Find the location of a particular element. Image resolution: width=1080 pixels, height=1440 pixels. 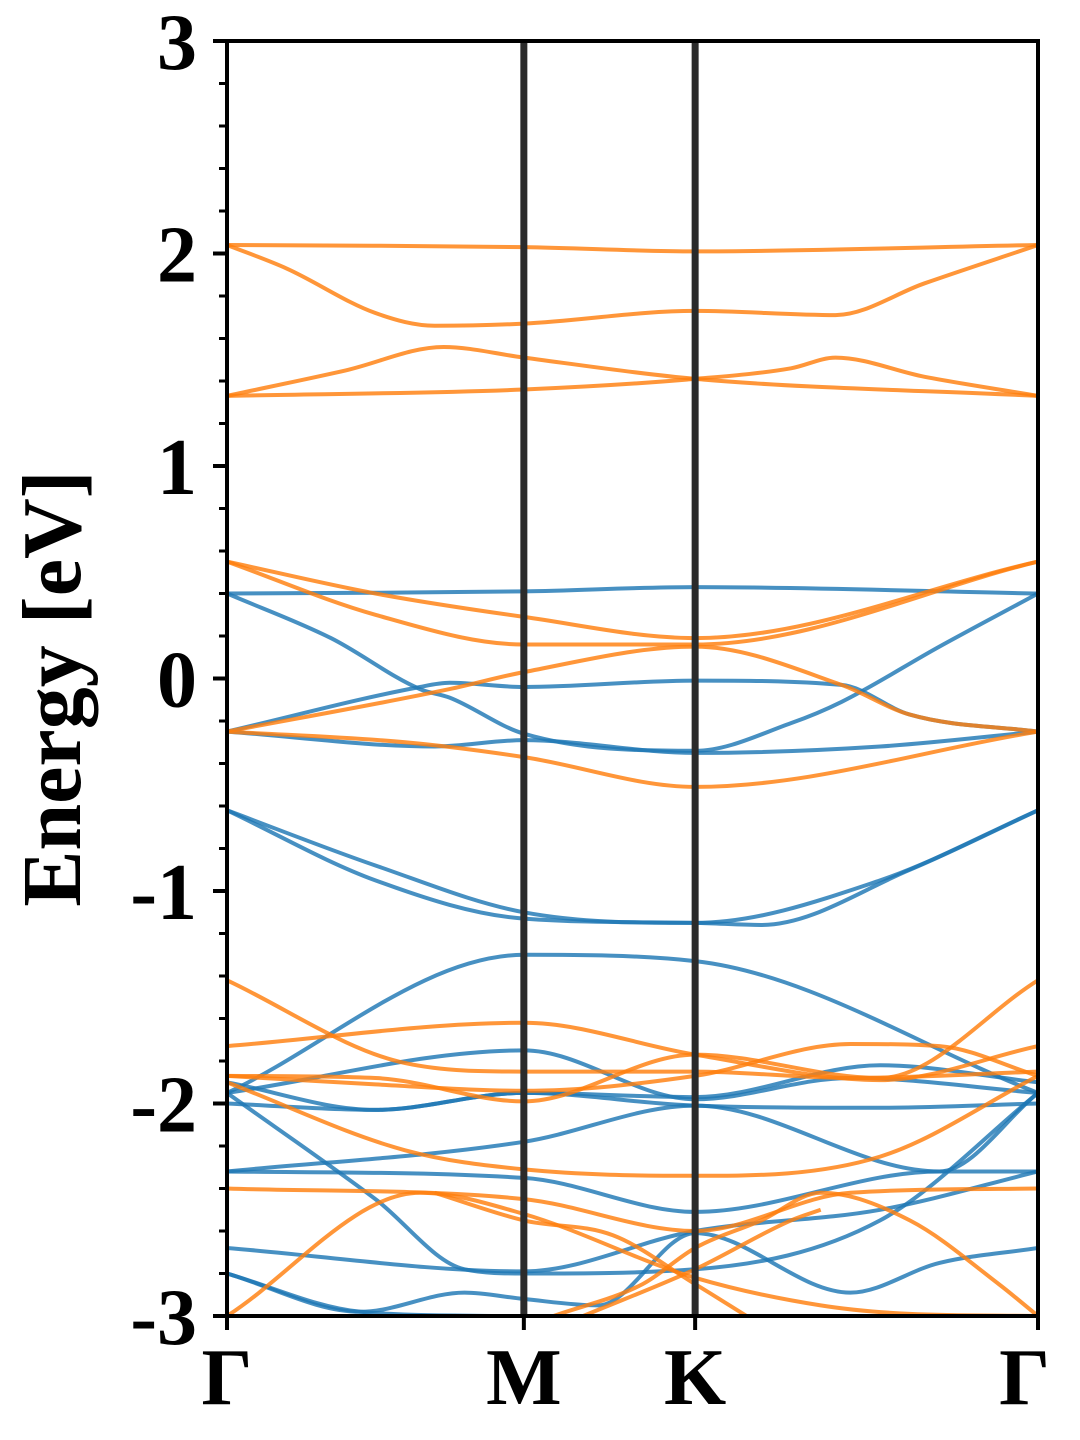

y-tick-label: -3 is located at coordinates (163, 1318).